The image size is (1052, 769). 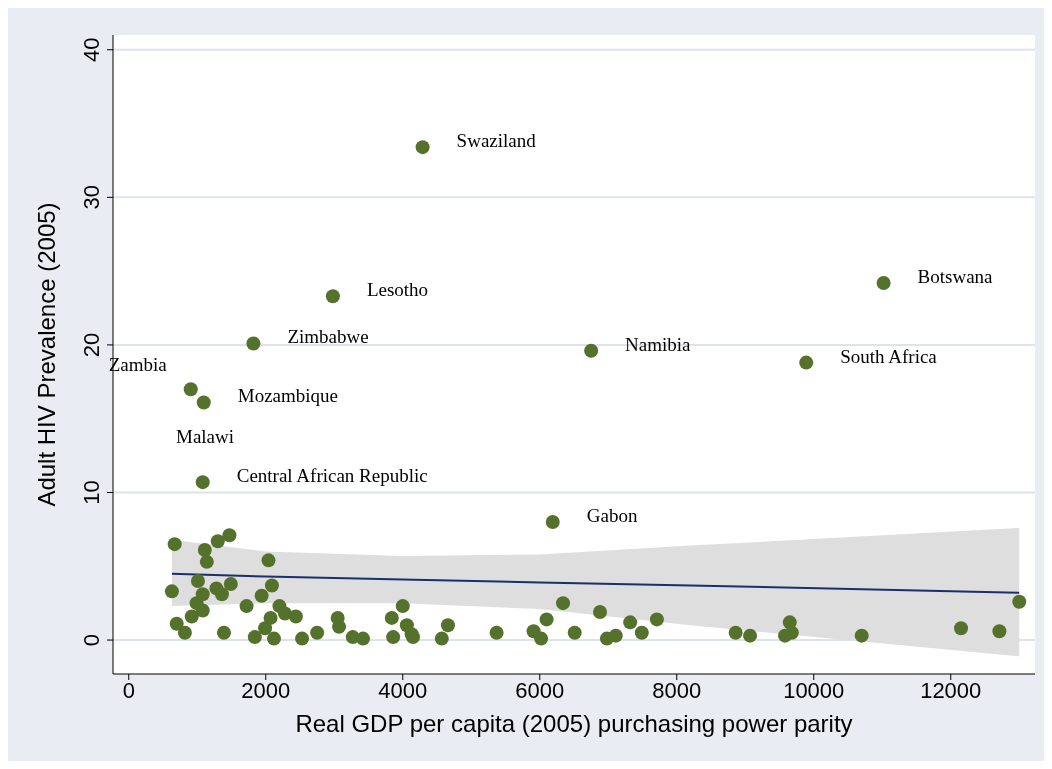 I want to click on annotation: Mozambique, so click(x=288, y=396).